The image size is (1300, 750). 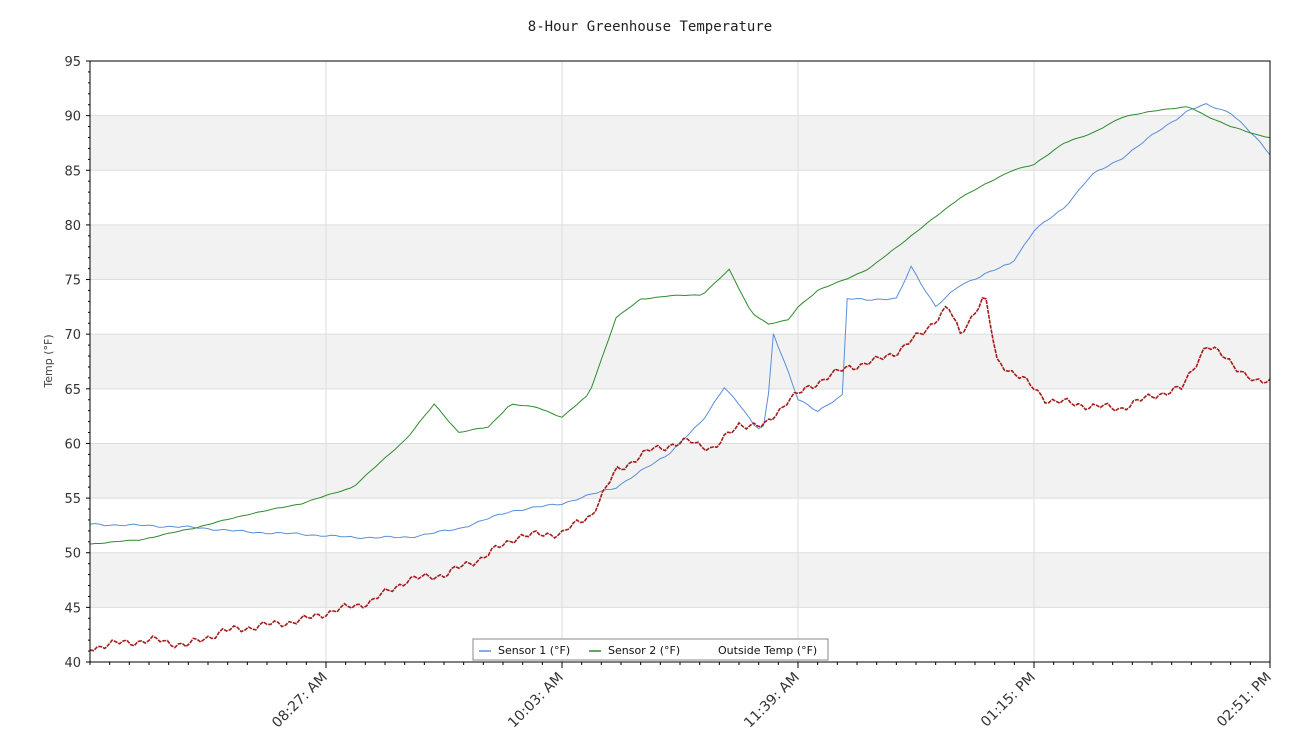 What do you see at coordinates (72, 226) in the screenshot?
I see `y-tick-label: 80` at bounding box center [72, 226].